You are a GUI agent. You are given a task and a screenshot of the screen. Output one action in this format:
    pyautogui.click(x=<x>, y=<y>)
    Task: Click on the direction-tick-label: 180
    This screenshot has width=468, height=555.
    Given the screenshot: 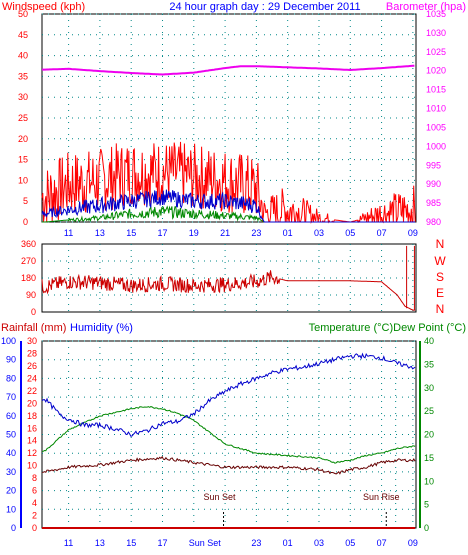 What is the action you would take?
    pyautogui.click(x=28, y=278)
    